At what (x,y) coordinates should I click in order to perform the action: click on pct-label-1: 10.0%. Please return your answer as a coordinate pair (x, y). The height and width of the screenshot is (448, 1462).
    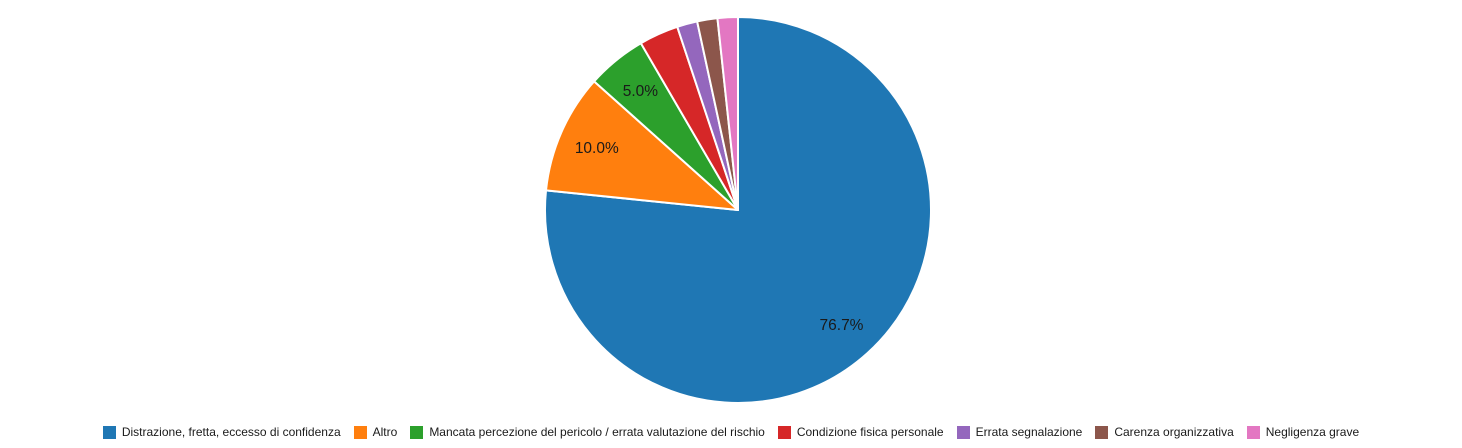
    Looking at the image, I should click on (597, 148).